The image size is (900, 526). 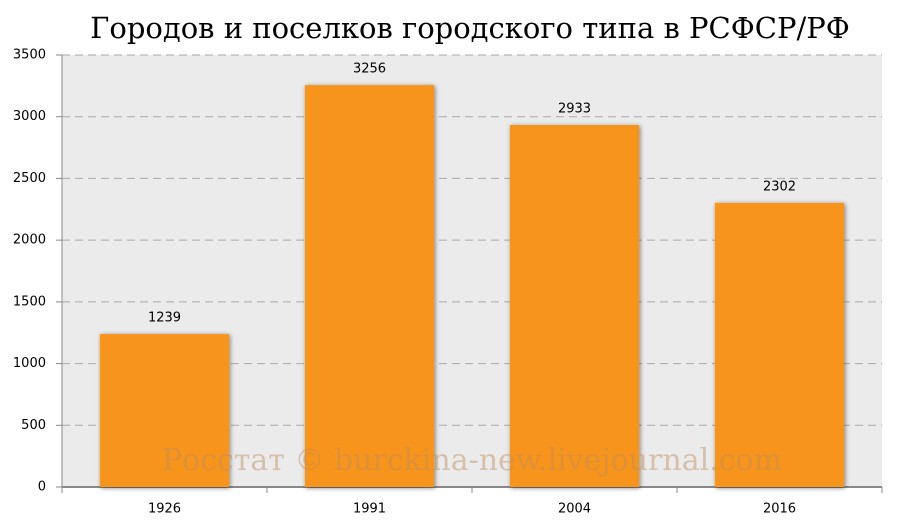 I want to click on value-label: 2302, so click(x=779, y=186).